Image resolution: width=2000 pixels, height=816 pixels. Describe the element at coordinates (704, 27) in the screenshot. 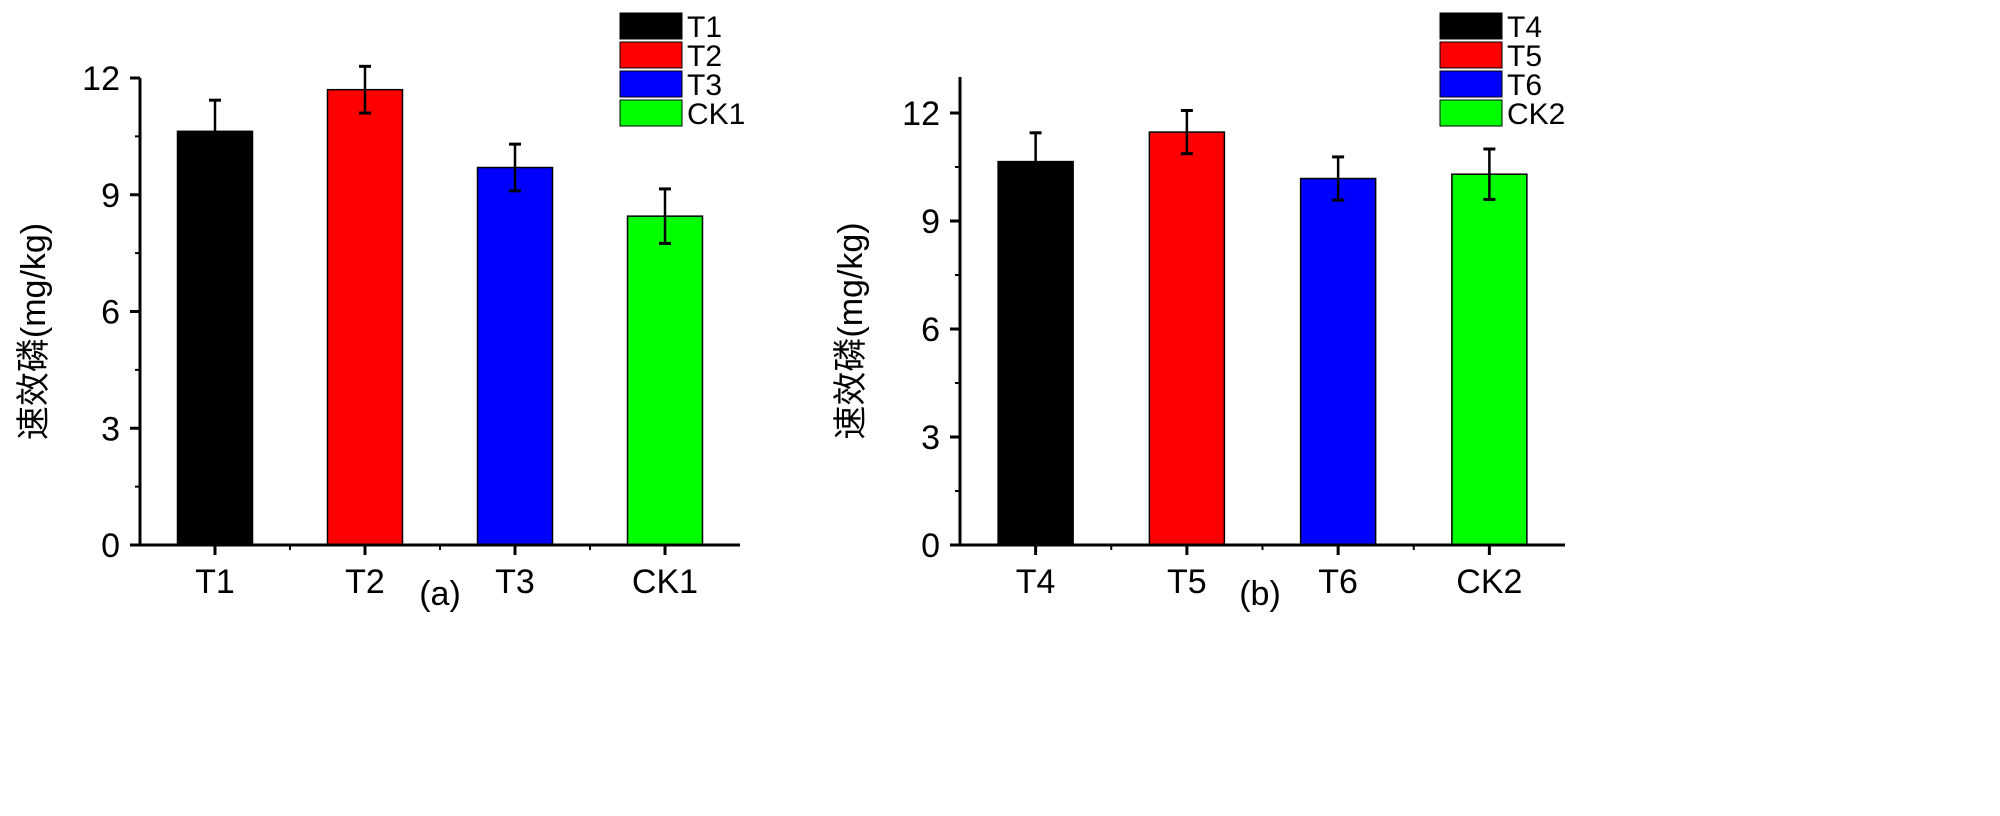

I see `legend-label: T1` at that location.